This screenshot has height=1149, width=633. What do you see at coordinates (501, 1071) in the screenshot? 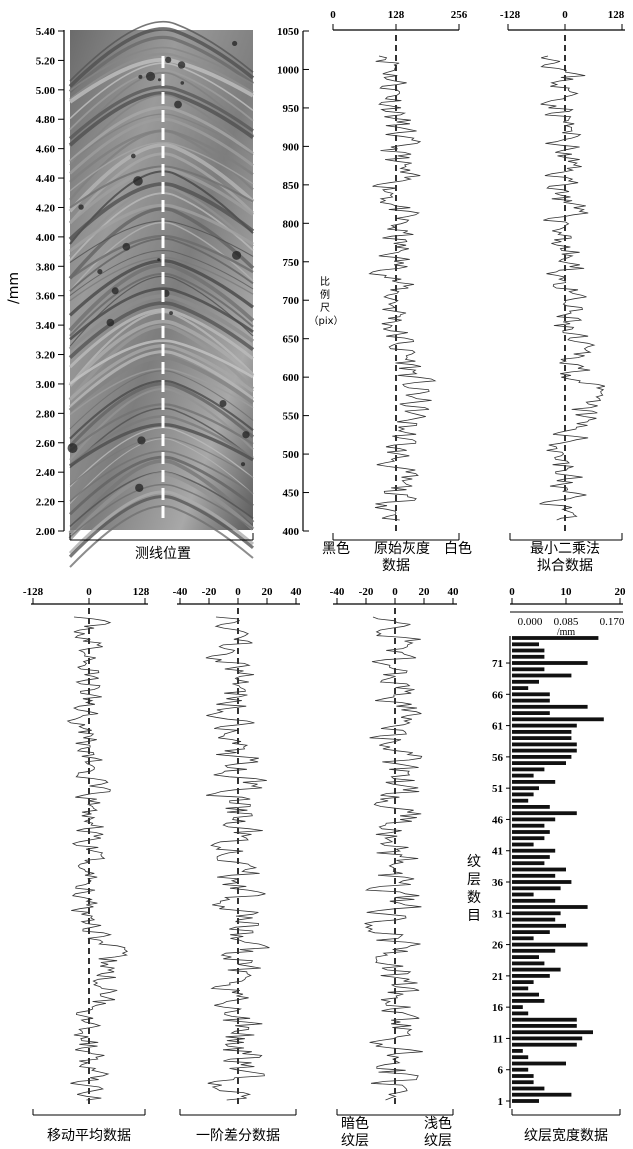
I see `width-y-tick-label: 6` at bounding box center [501, 1071].